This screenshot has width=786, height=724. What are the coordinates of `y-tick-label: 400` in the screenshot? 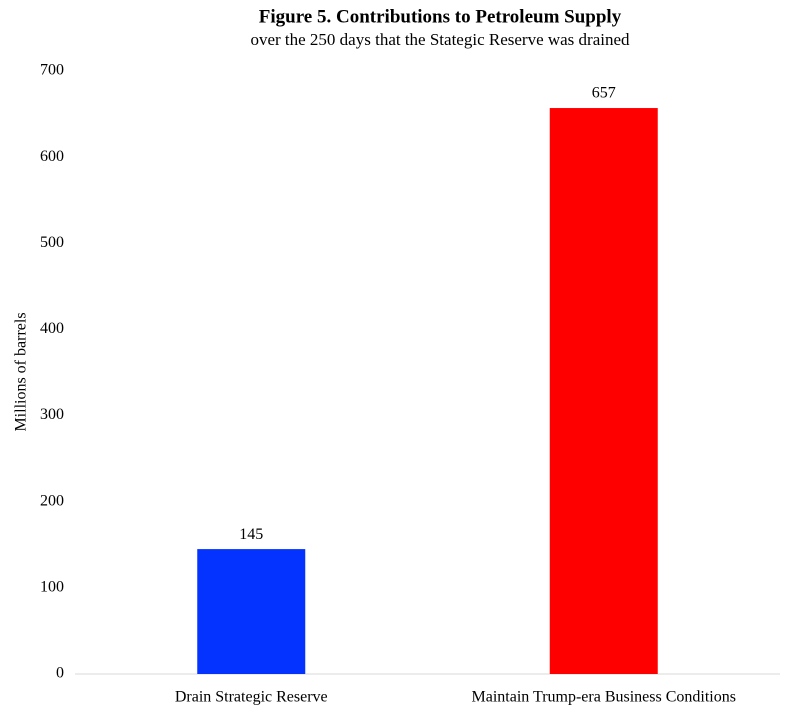 It's located at (52, 328).